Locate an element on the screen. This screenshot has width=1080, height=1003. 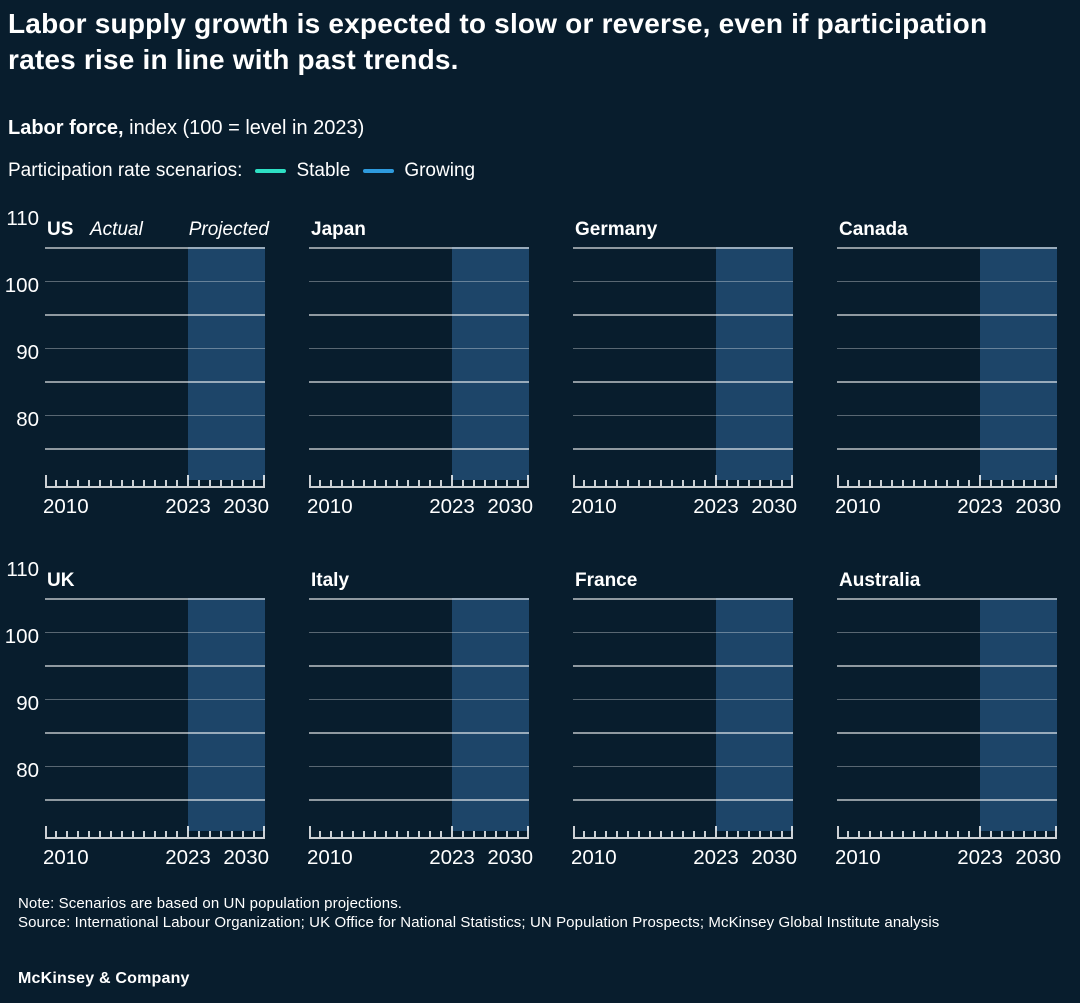
subtitle-rest: index (100 = level in 2023) is located at coordinates (244, 128).